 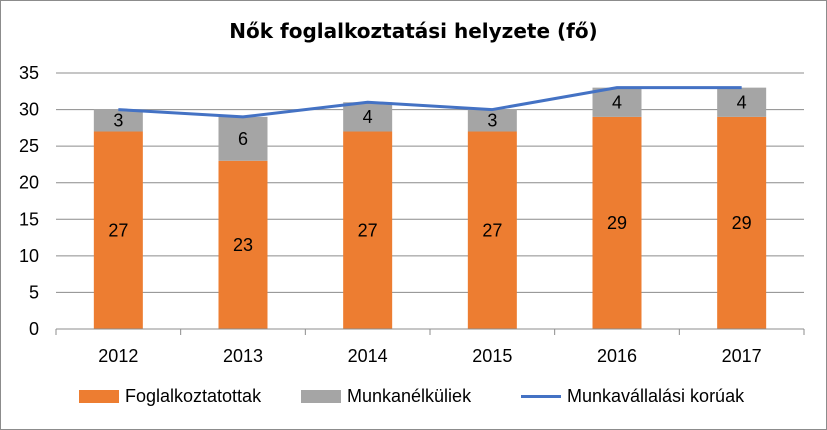 What do you see at coordinates (243, 356) in the screenshot?
I see `x-tick-label: 2013` at bounding box center [243, 356].